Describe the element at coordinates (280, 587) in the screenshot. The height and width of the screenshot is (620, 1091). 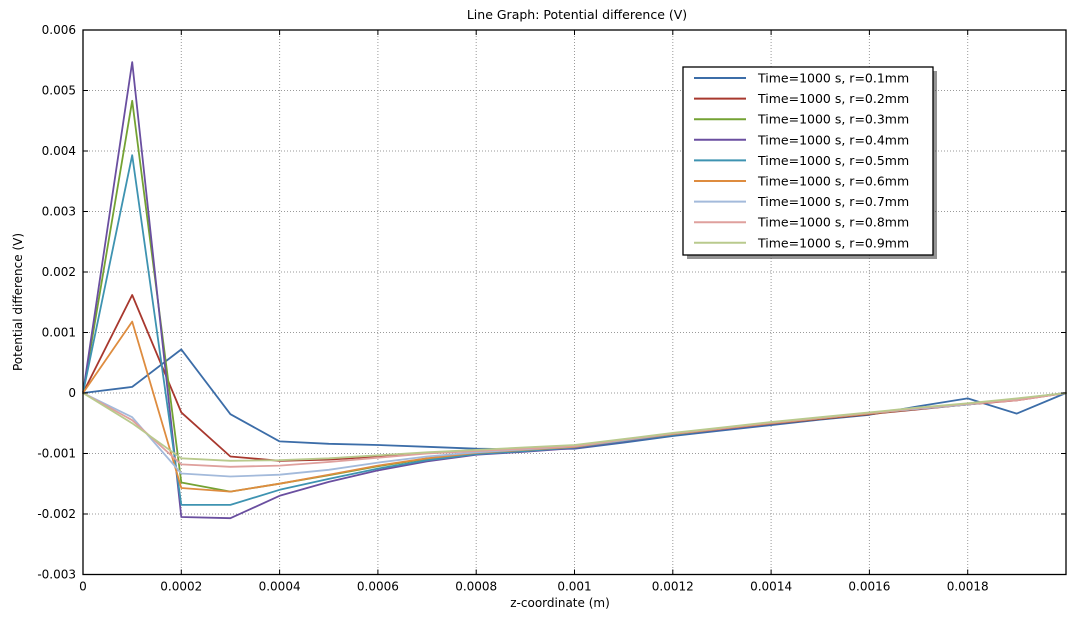
I see `x-tick-label: 0.0004` at that location.